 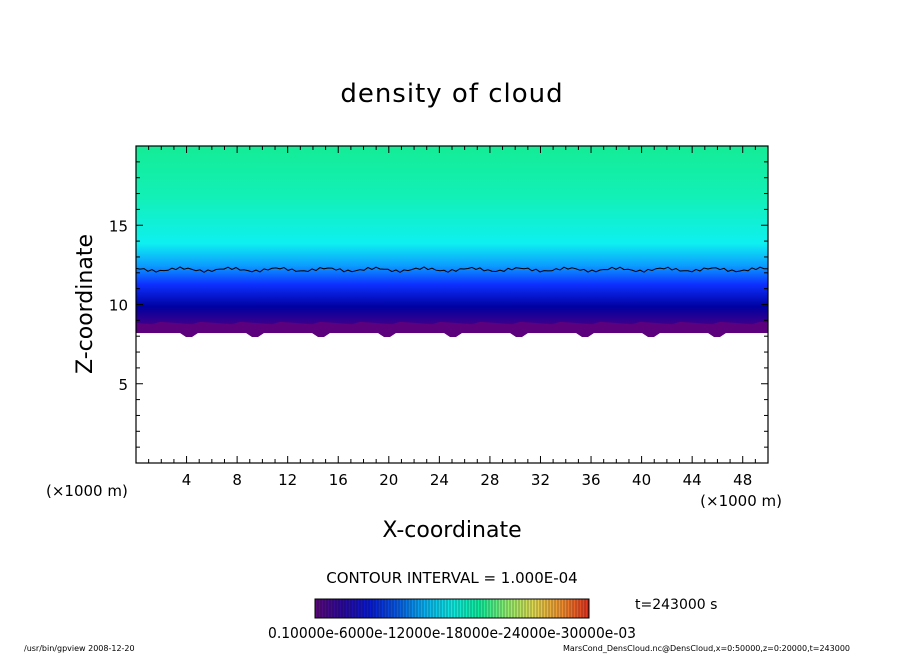 What do you see at coordinates (467, 480) in the screenshot?
I see `x-tick-labels: 4 8 12 16 20 24 28 32 36 40 44 48` at bounding box center [467, 480].